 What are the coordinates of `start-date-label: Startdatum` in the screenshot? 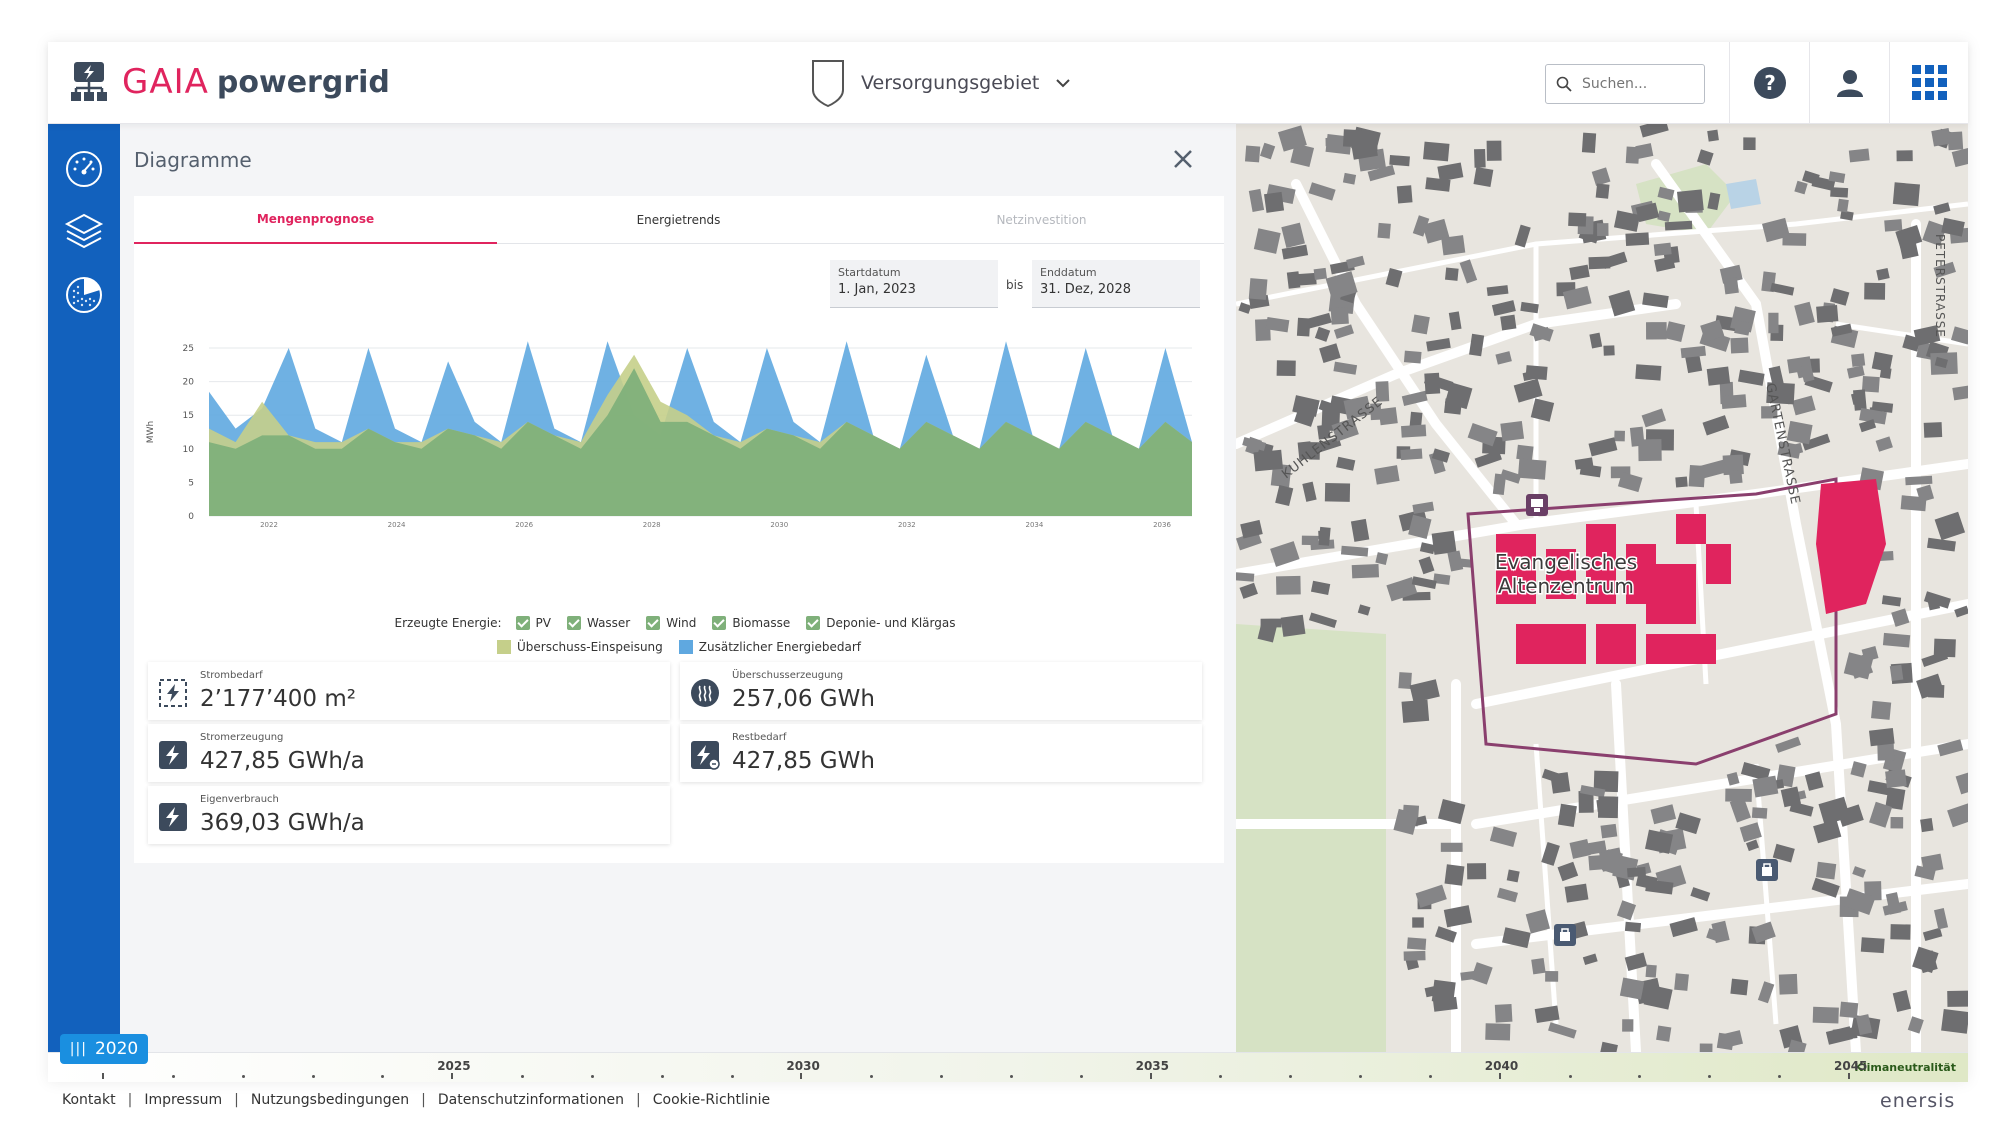 It's located at (869, 272).